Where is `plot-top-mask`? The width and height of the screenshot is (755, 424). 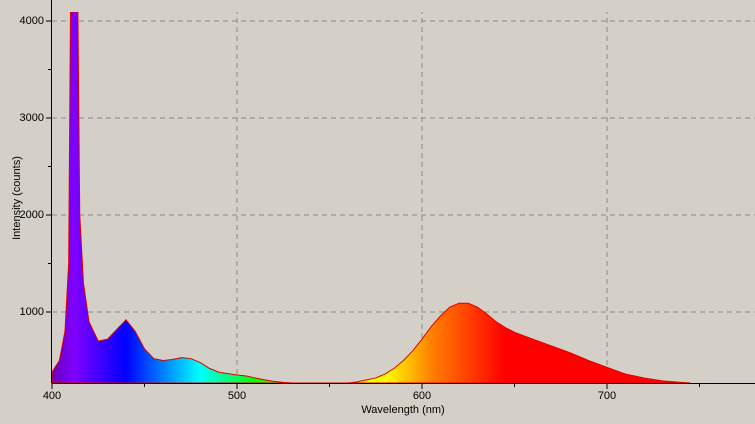 plot-top-mask is located at coordinates (377, 6).